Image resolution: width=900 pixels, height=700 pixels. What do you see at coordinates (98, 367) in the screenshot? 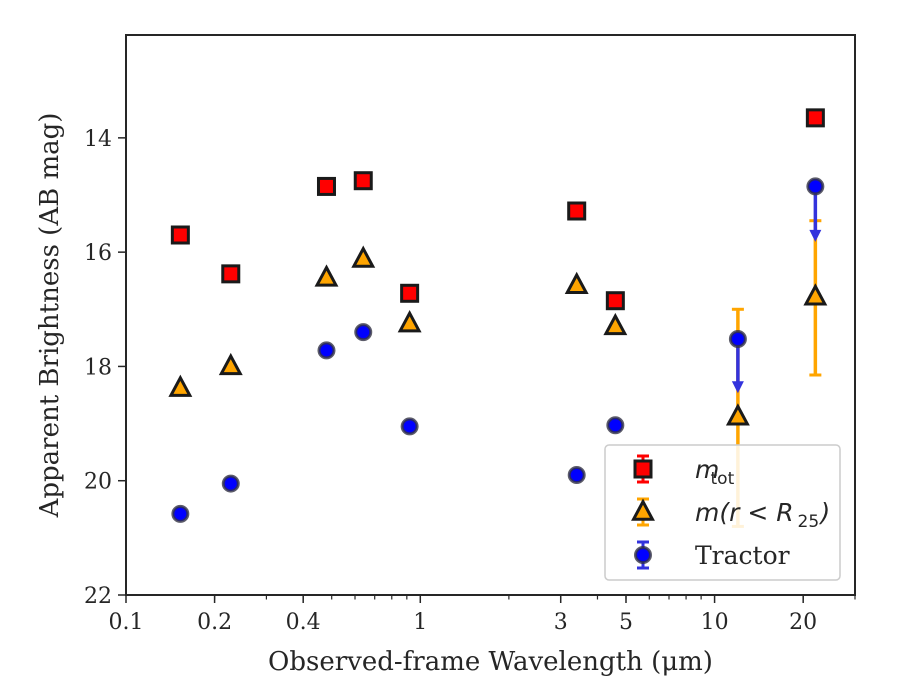
I see `y-tick-label: 18` at bounding box center [98, 367].